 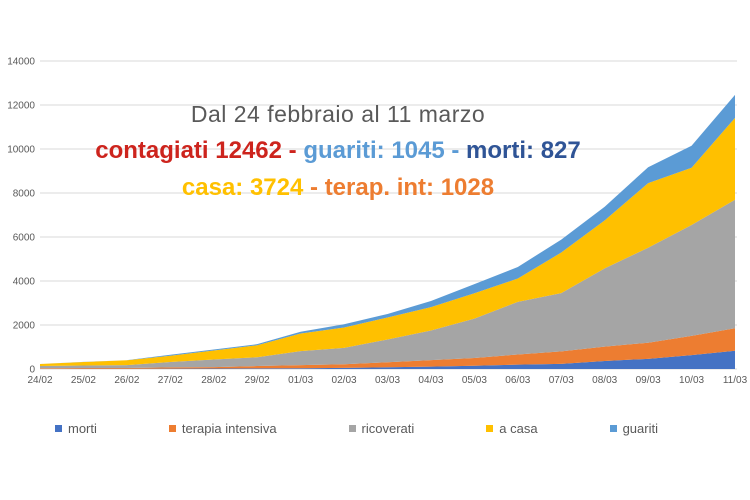 I want to click on y-axis-tick-label: 12000, so click(x=21, y=106).